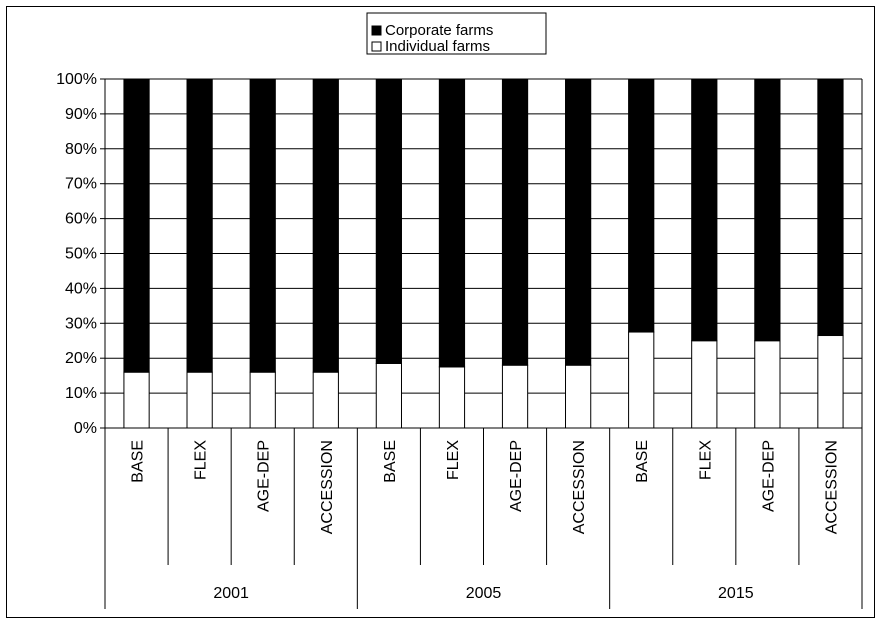 The width and height of the screenshot is (883, 626). I want to click on y-tick-label: 50%, so click(81, 254).